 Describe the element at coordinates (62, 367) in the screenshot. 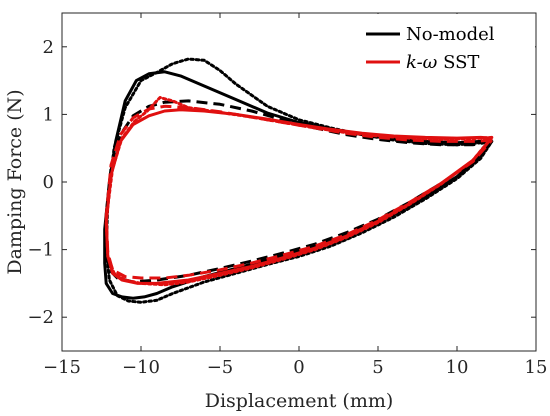

I see `x-tick-label: −15` at that location.